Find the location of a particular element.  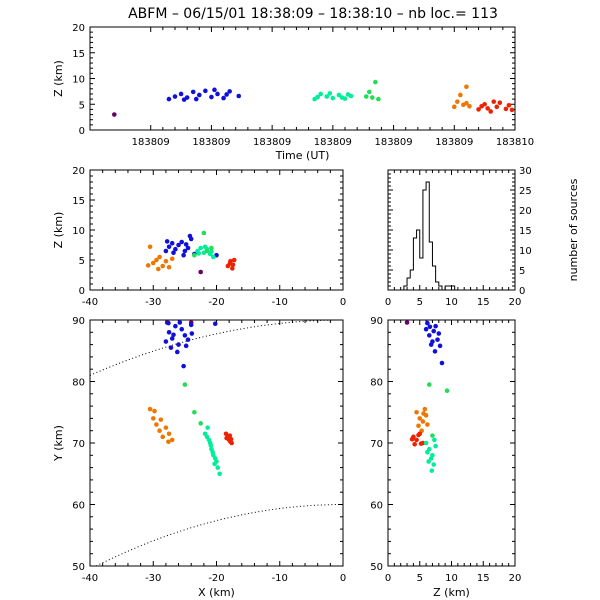

height-histogram-xtick-label: 10 is located at coordinates (451, 302).